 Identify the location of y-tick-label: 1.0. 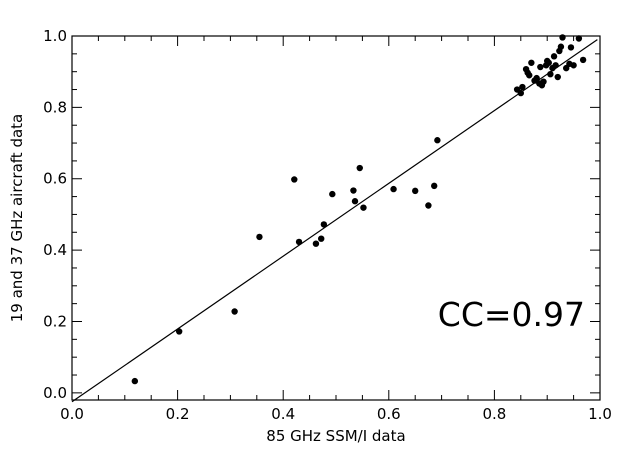
(55, 36).